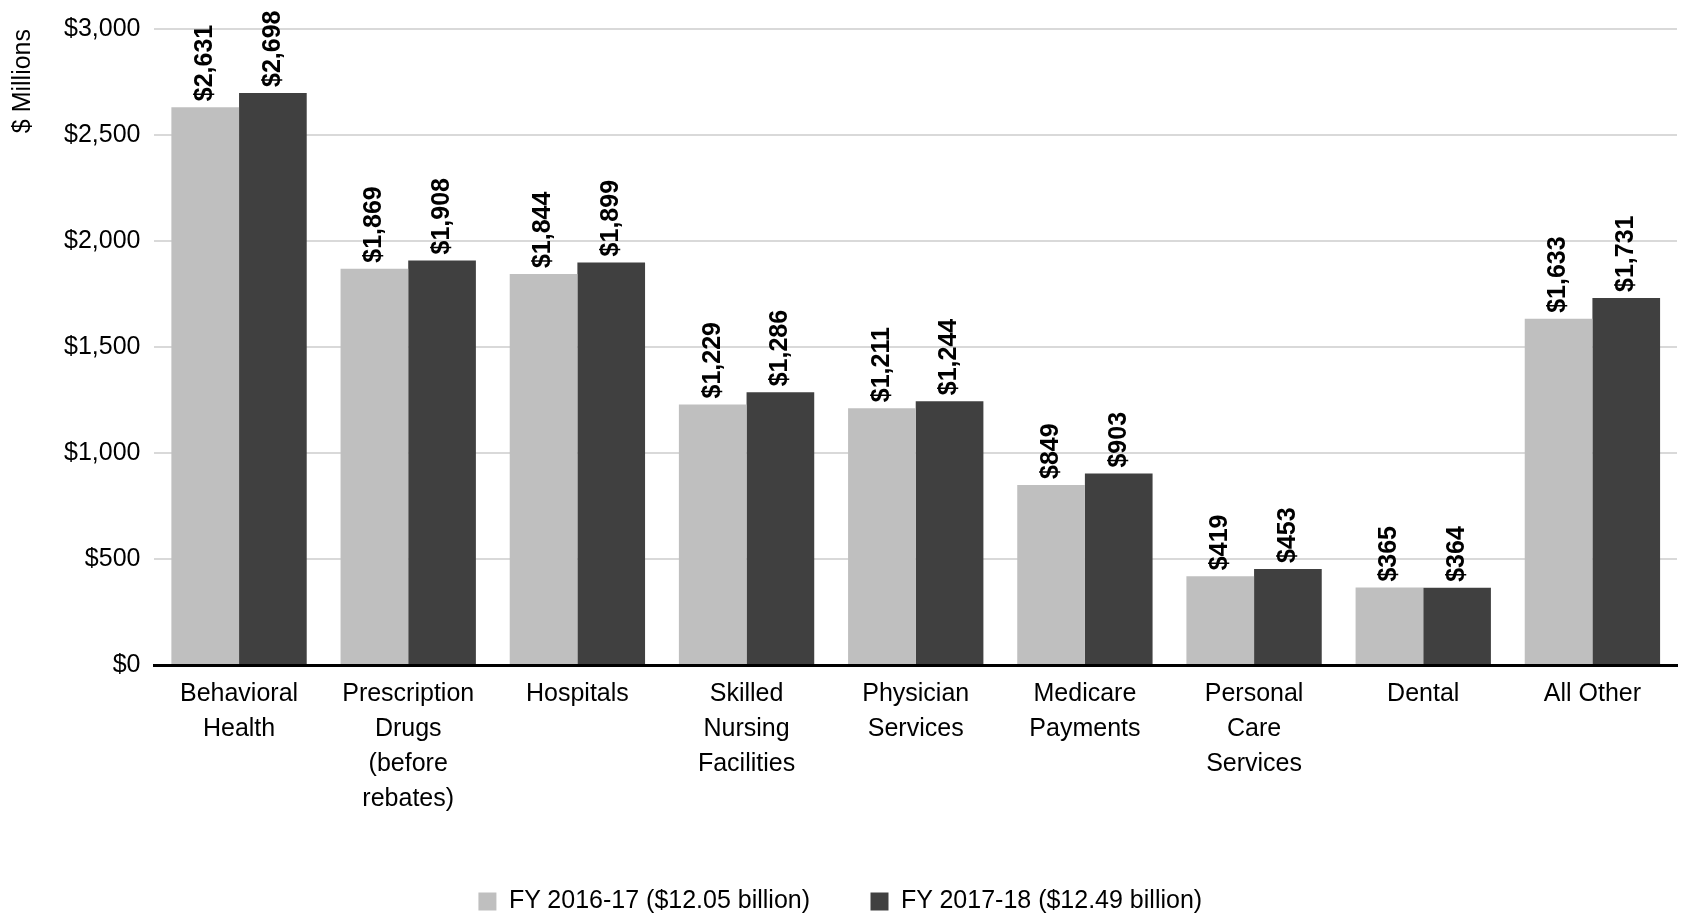 The width and height of the screenshot is (1683, 924). I want to click on data-label: $1,229, so click(710, 360).